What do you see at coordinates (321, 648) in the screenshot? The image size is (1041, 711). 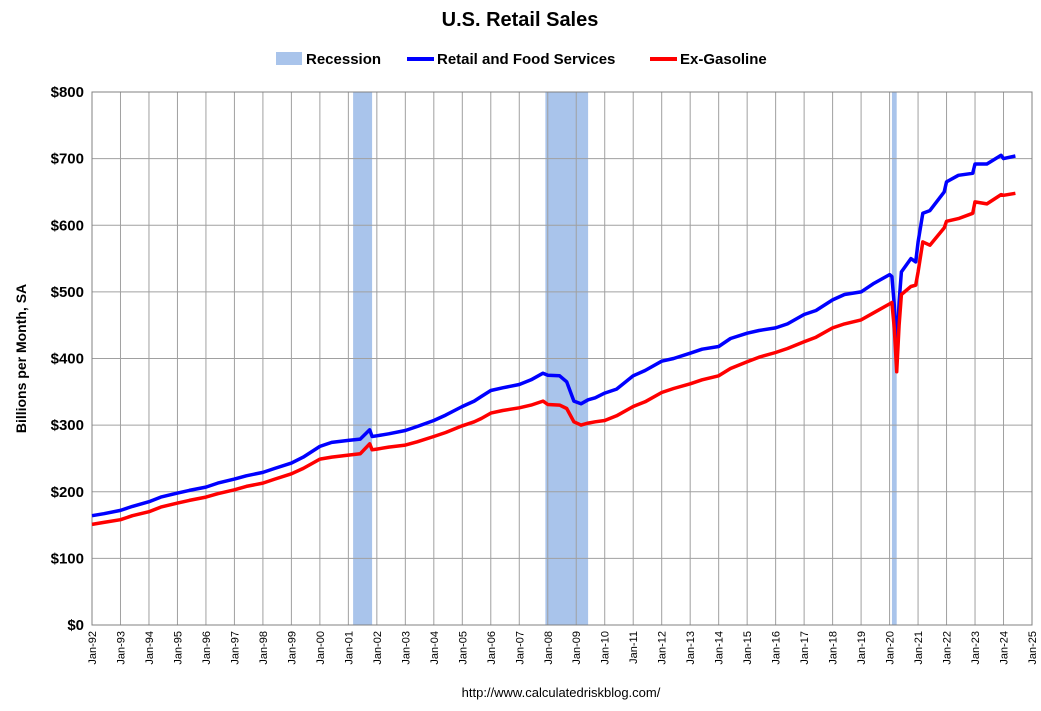 I see `x-tick-label: Jan-00` at bounding box center [321, 648].